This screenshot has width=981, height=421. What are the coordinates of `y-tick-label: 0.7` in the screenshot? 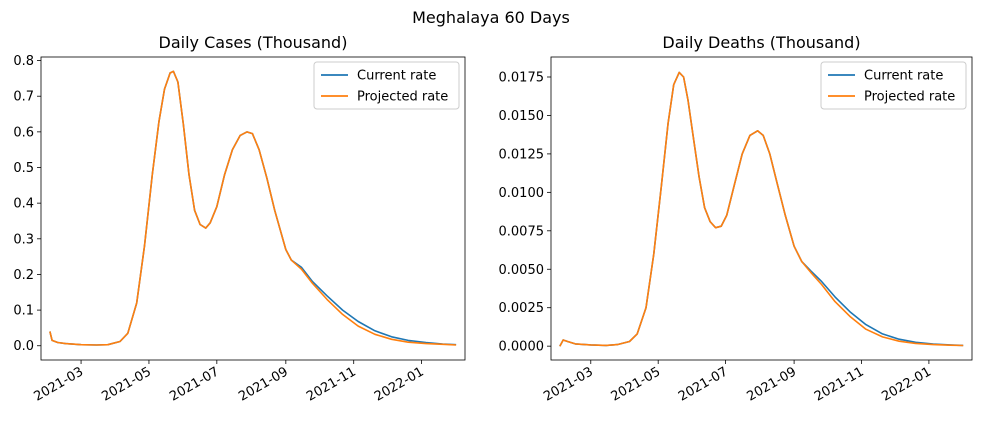 It's located at (23, 97).